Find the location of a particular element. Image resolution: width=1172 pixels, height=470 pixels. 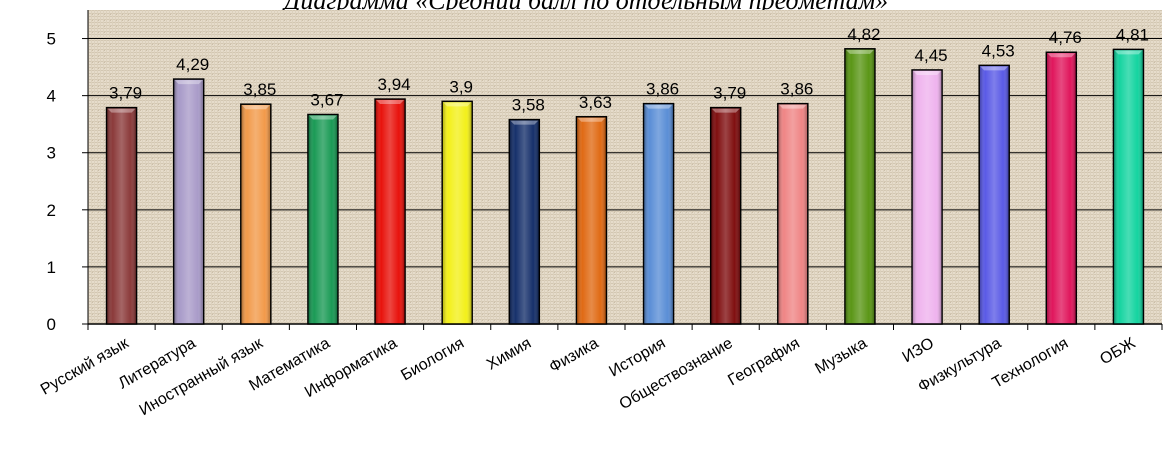

data-label: 4,45 is located at coordinates (931, 55).